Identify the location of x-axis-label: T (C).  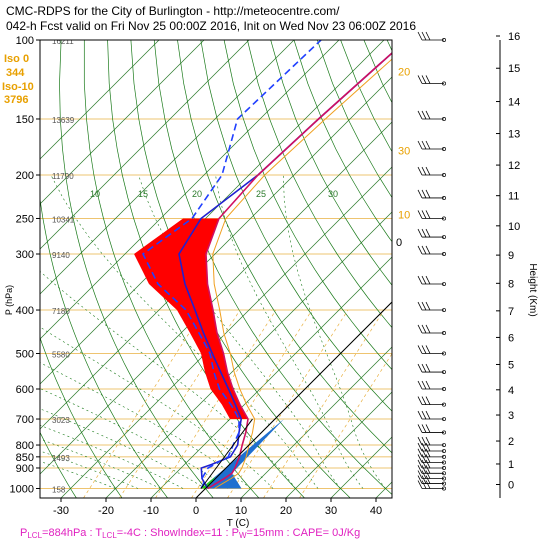
(238, 523).